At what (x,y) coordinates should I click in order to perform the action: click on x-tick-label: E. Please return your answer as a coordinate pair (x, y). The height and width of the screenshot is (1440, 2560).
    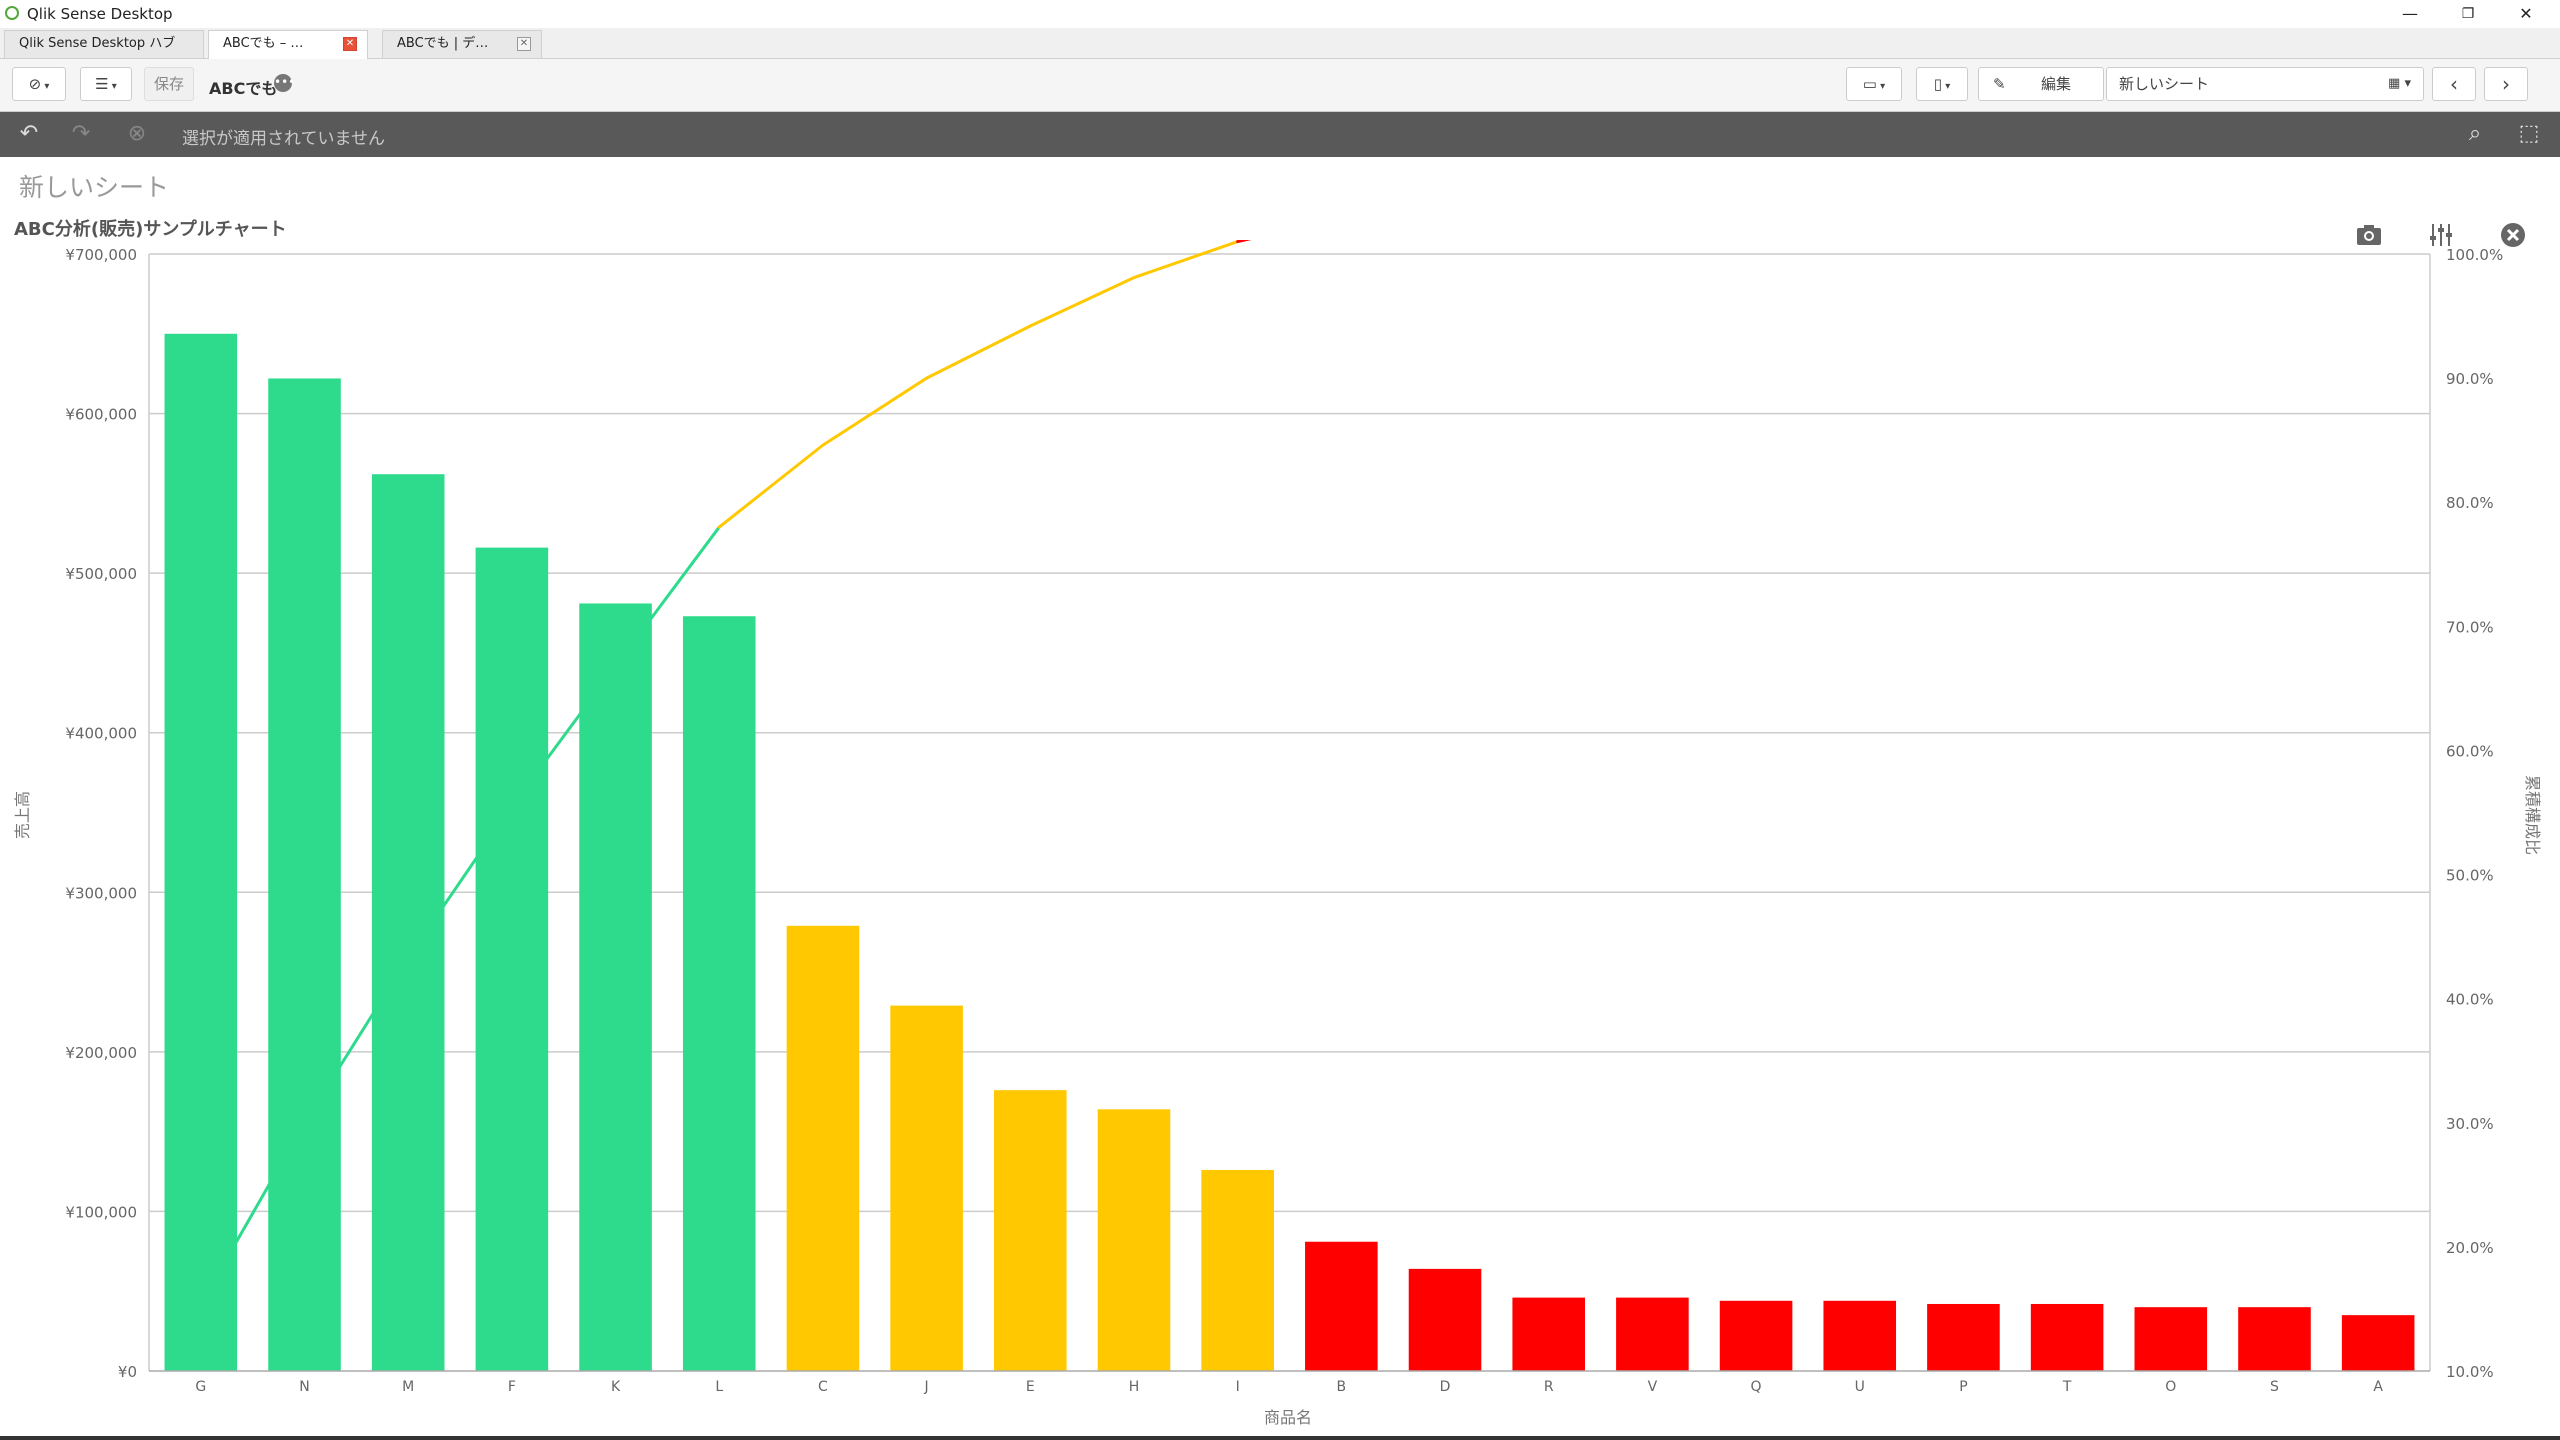
    Looking at the image, I should click on (1030, 1387).